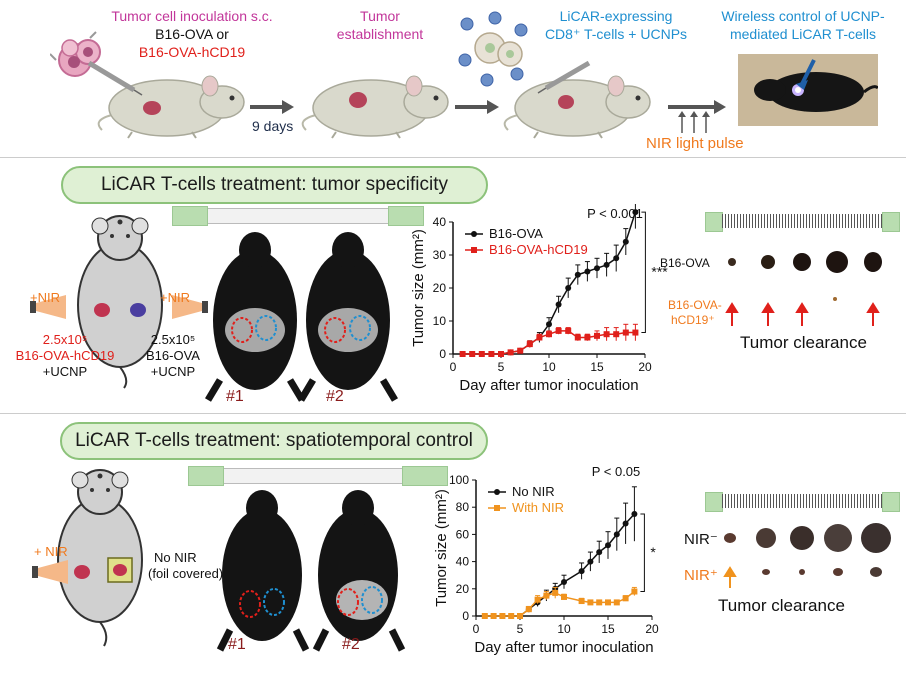 The width and height of the screenshot is (906, 673). Describe the element at coordinates (802, 221) in the screenshot. I see `p1-tumor-device-body` at that location.